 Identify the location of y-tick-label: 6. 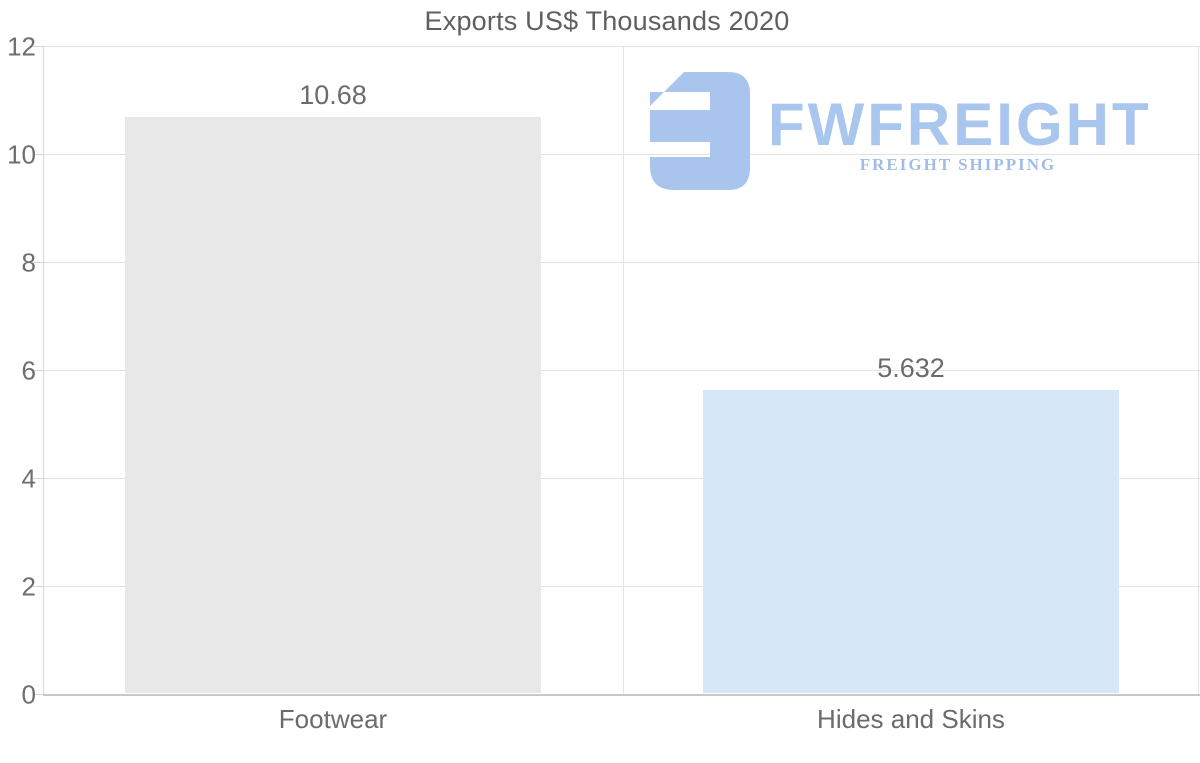
(28, 370).